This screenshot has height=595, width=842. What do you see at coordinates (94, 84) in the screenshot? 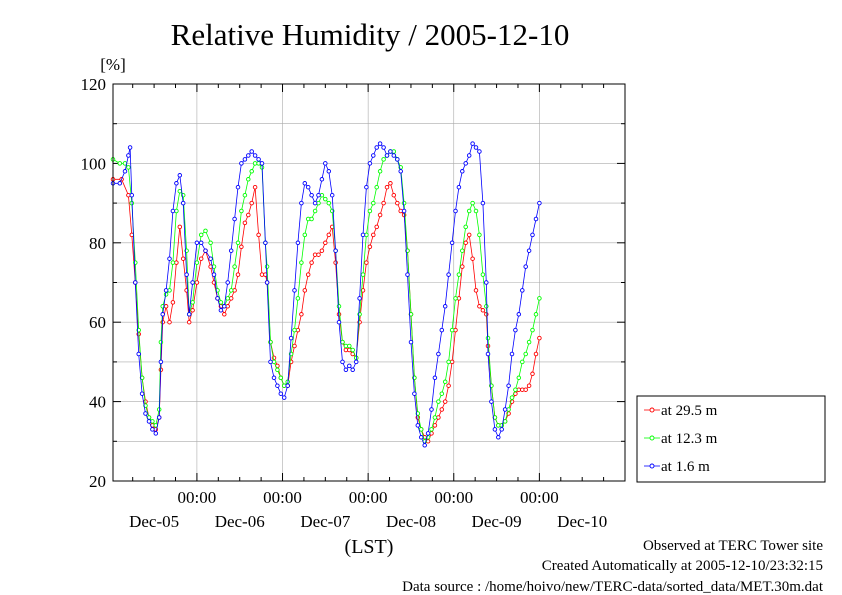
I see `y-tick-label: 120` at bounding box center [94, 84].